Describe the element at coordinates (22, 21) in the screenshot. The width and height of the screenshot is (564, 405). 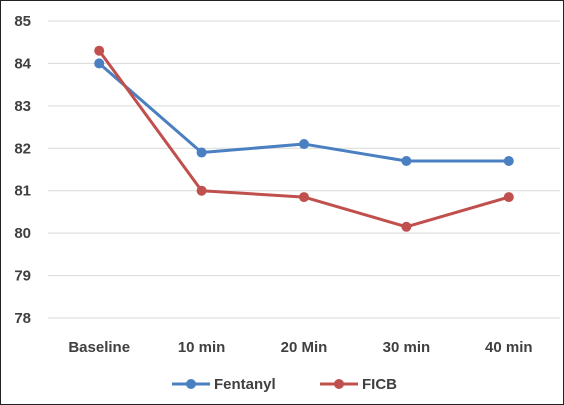
I see `y-tick-label: 85` at that location.